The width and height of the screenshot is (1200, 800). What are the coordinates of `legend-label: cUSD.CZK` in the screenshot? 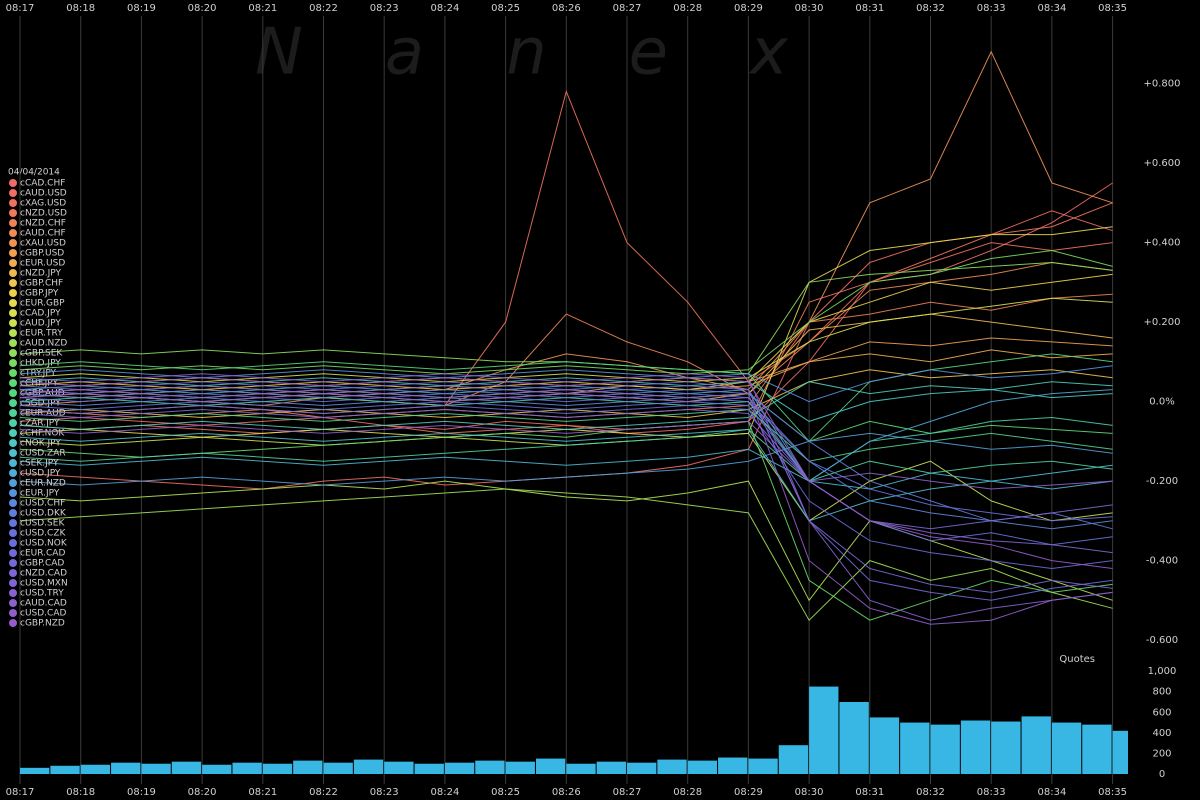 It's located at (43, 534).